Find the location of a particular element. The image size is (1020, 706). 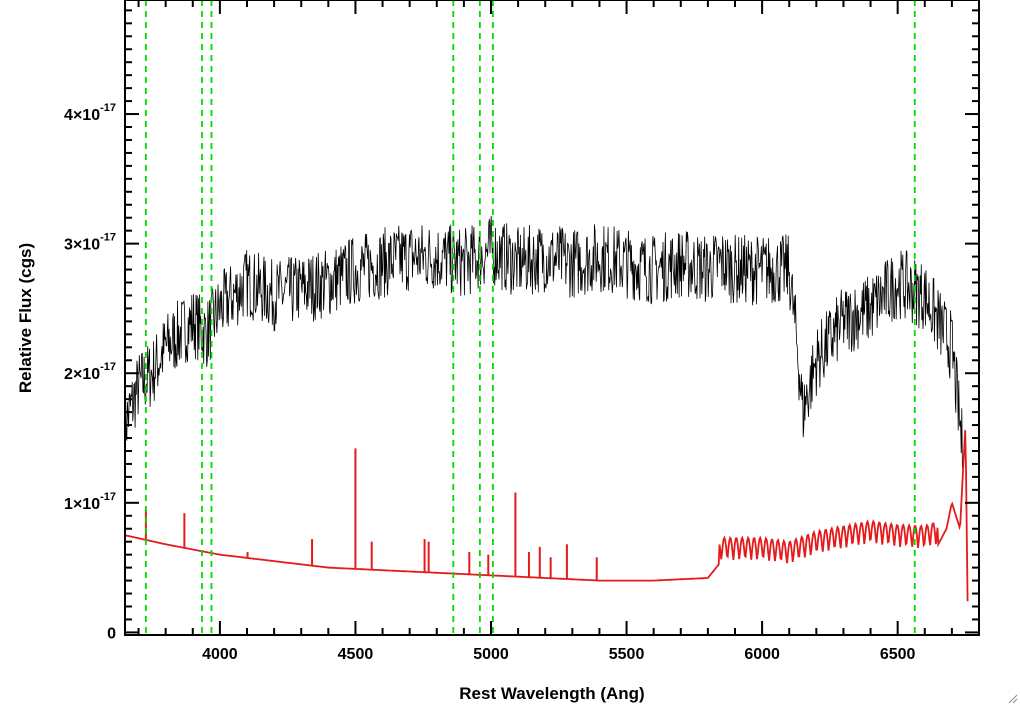

y-tick-label: 2×10⁻¹⁷ is located at coordinates (90, 372).